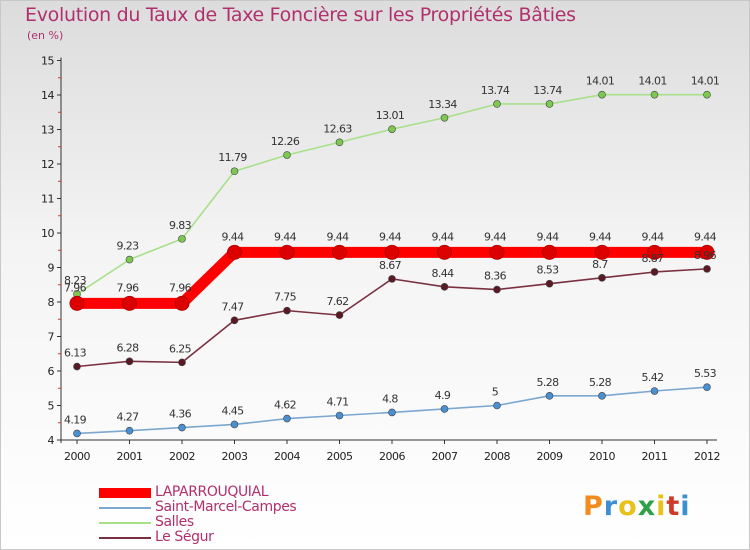 This screenshot has width=750, height=550. Describe the element at coordinates (673, 506) in the screenshot. I see `logo-letter: t` at that location.